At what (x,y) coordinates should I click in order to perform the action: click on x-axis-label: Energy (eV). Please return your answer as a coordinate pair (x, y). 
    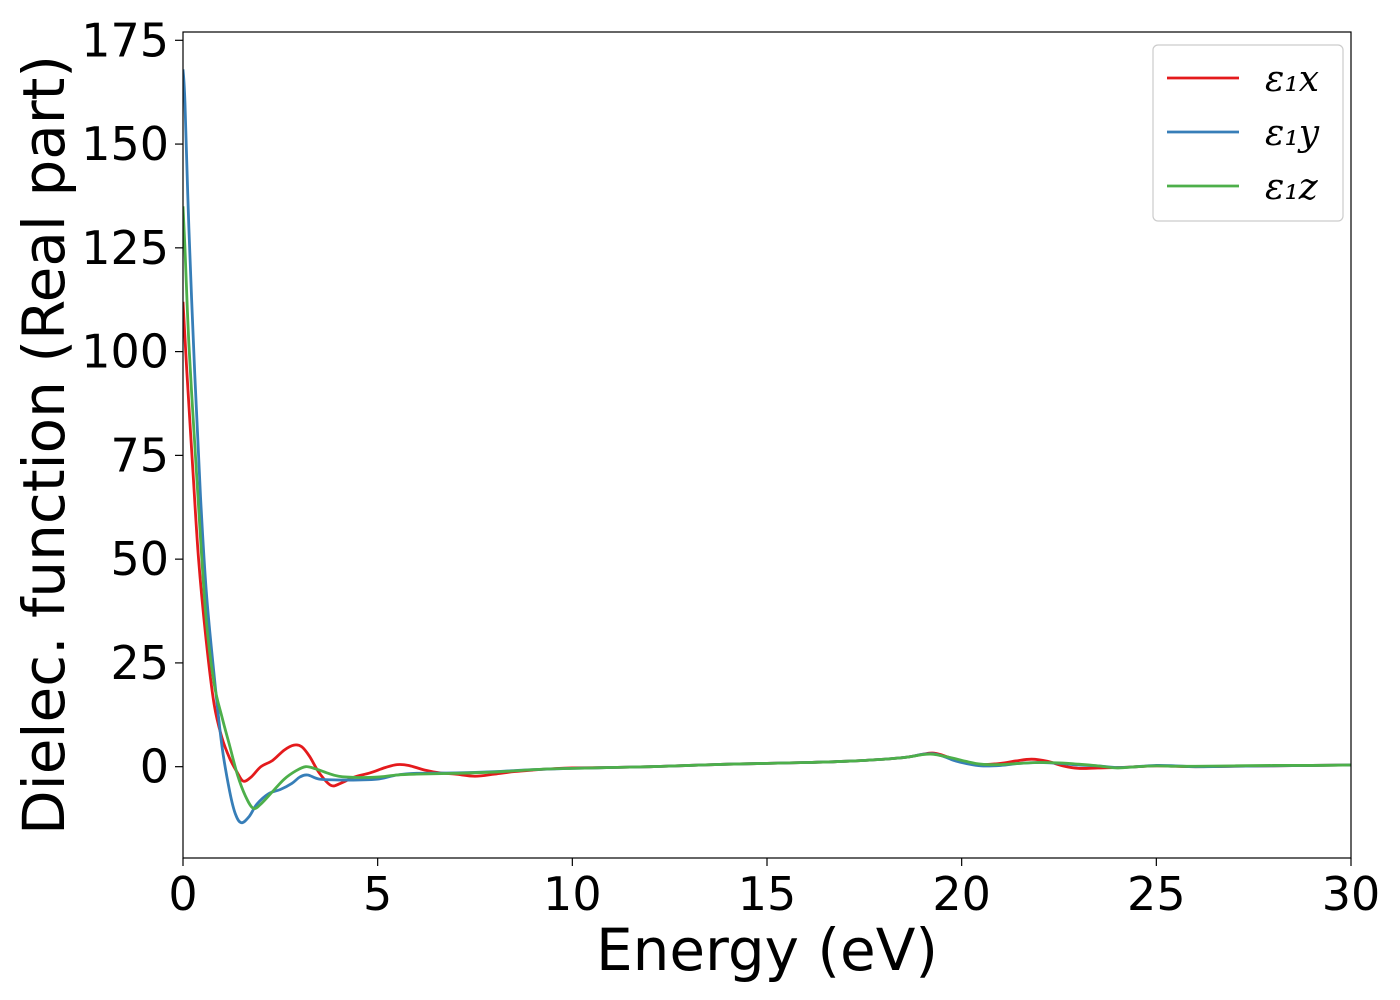
    Looking at the image, I should click on (767, 950).